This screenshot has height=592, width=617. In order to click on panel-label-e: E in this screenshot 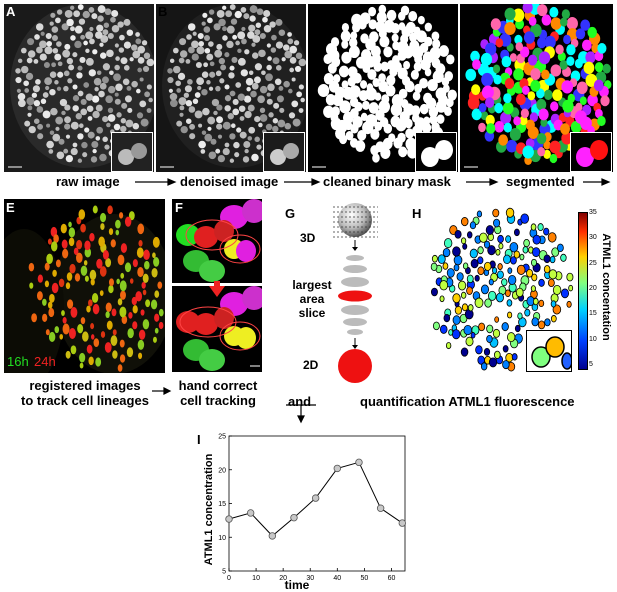, I will do `click(10, 207)`.